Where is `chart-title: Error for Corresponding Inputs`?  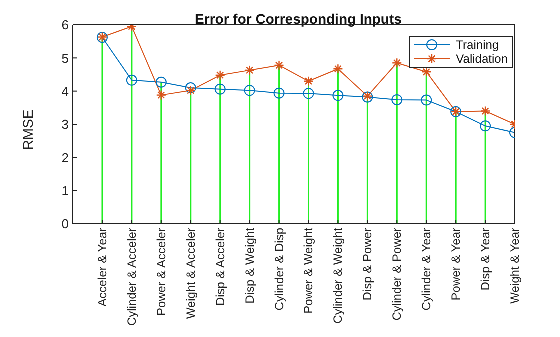
chart-title: Error for Corresponding Inputs is located at coordinates (298, 19).